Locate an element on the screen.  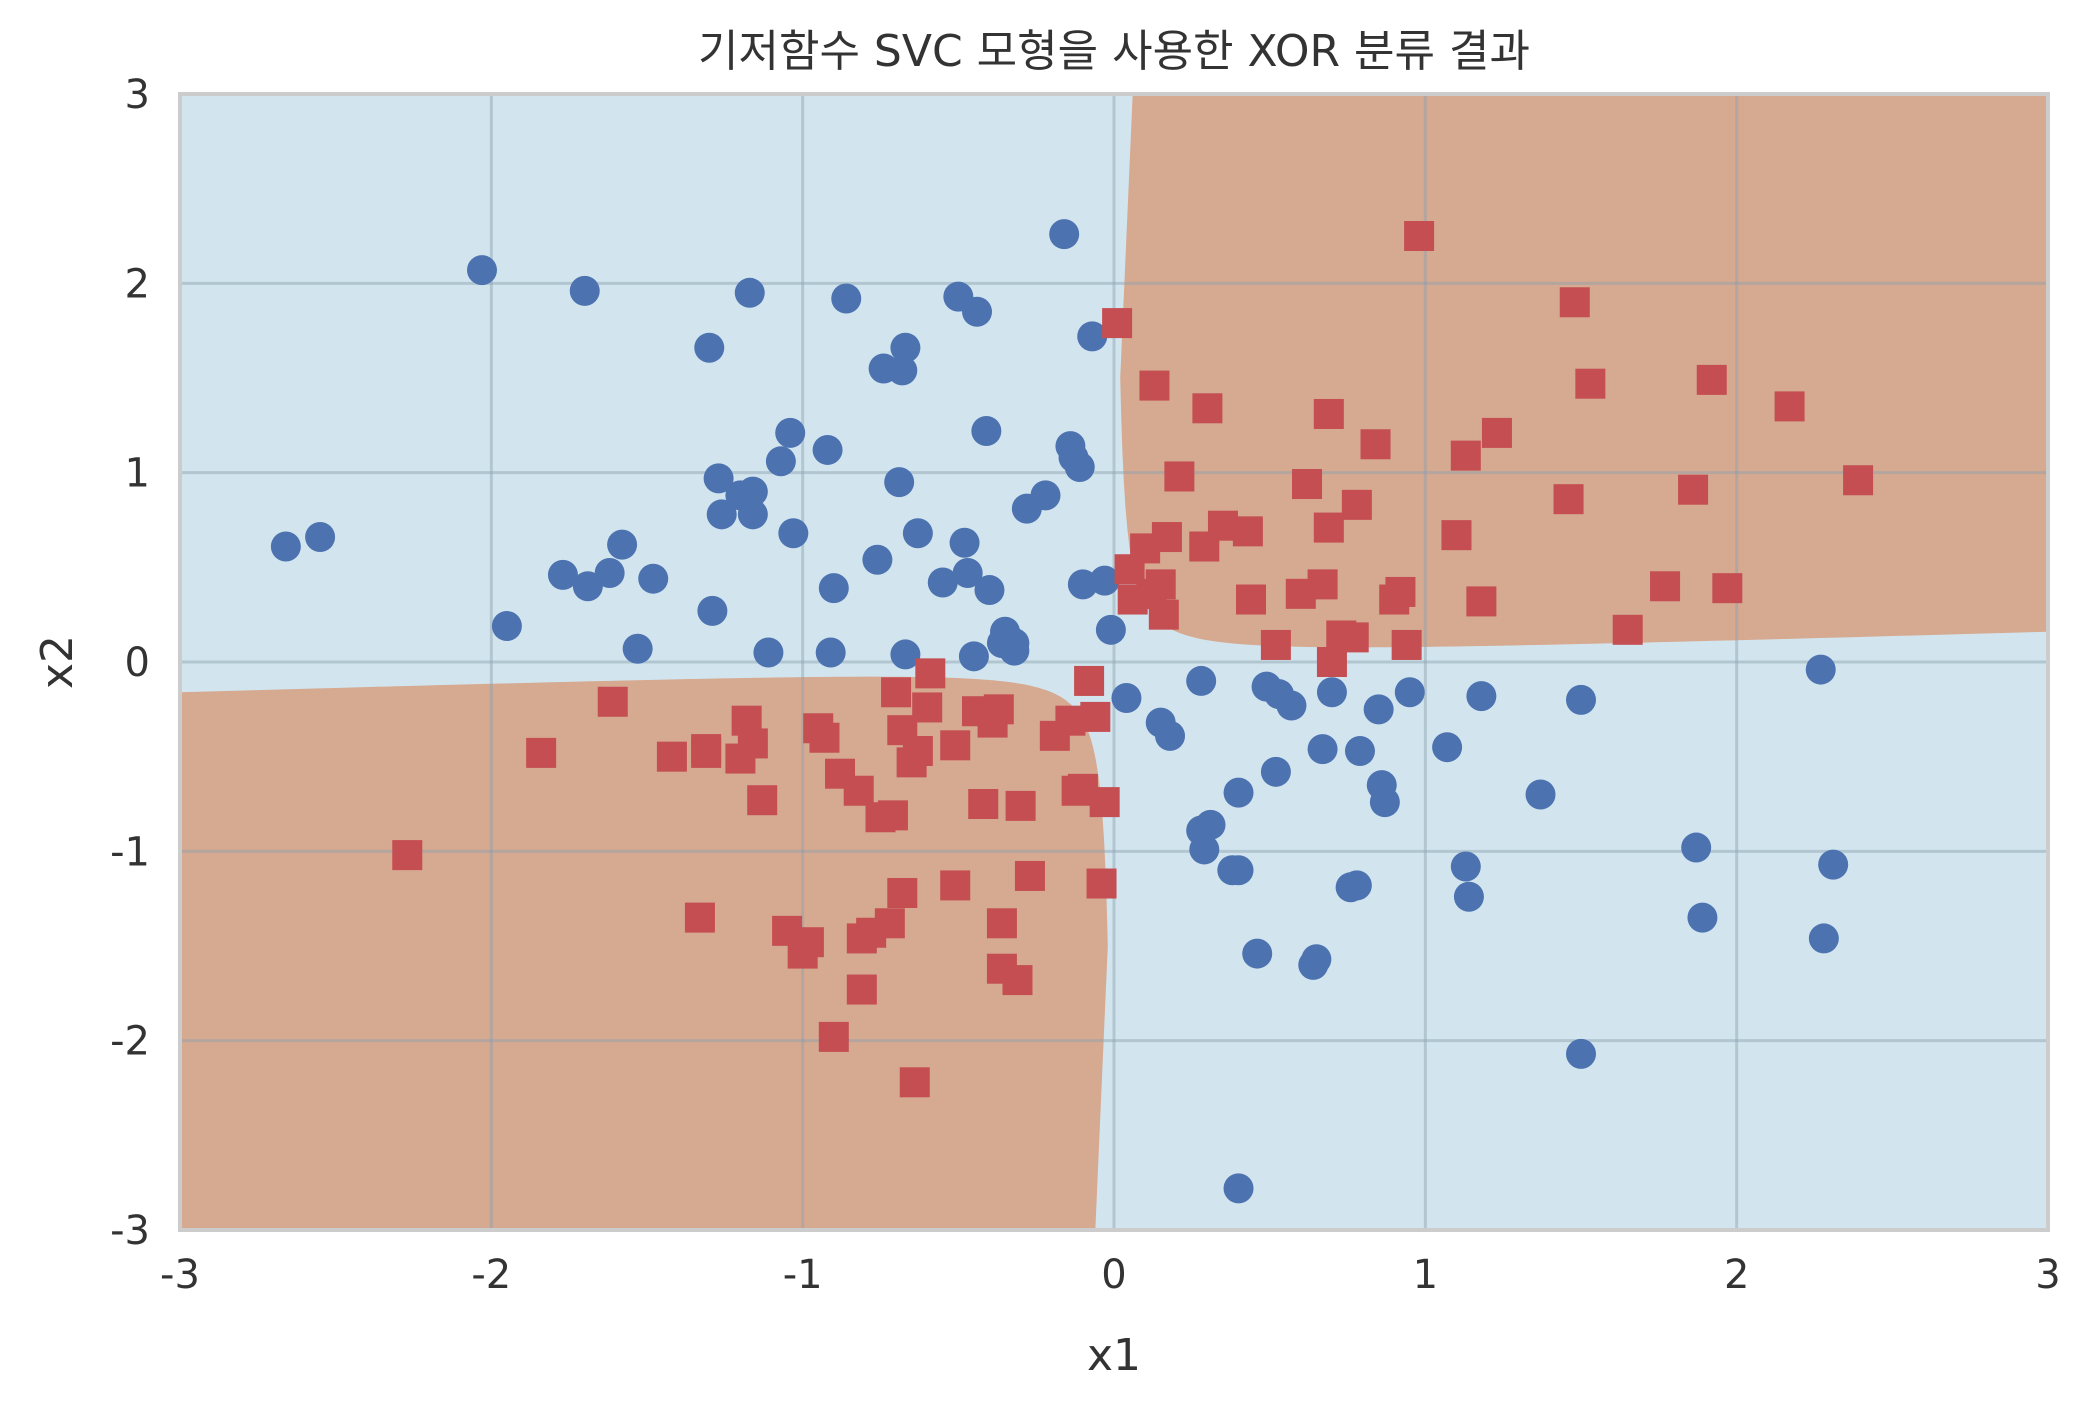
y-tick-label: 1 is located at coordinates (137, 474).